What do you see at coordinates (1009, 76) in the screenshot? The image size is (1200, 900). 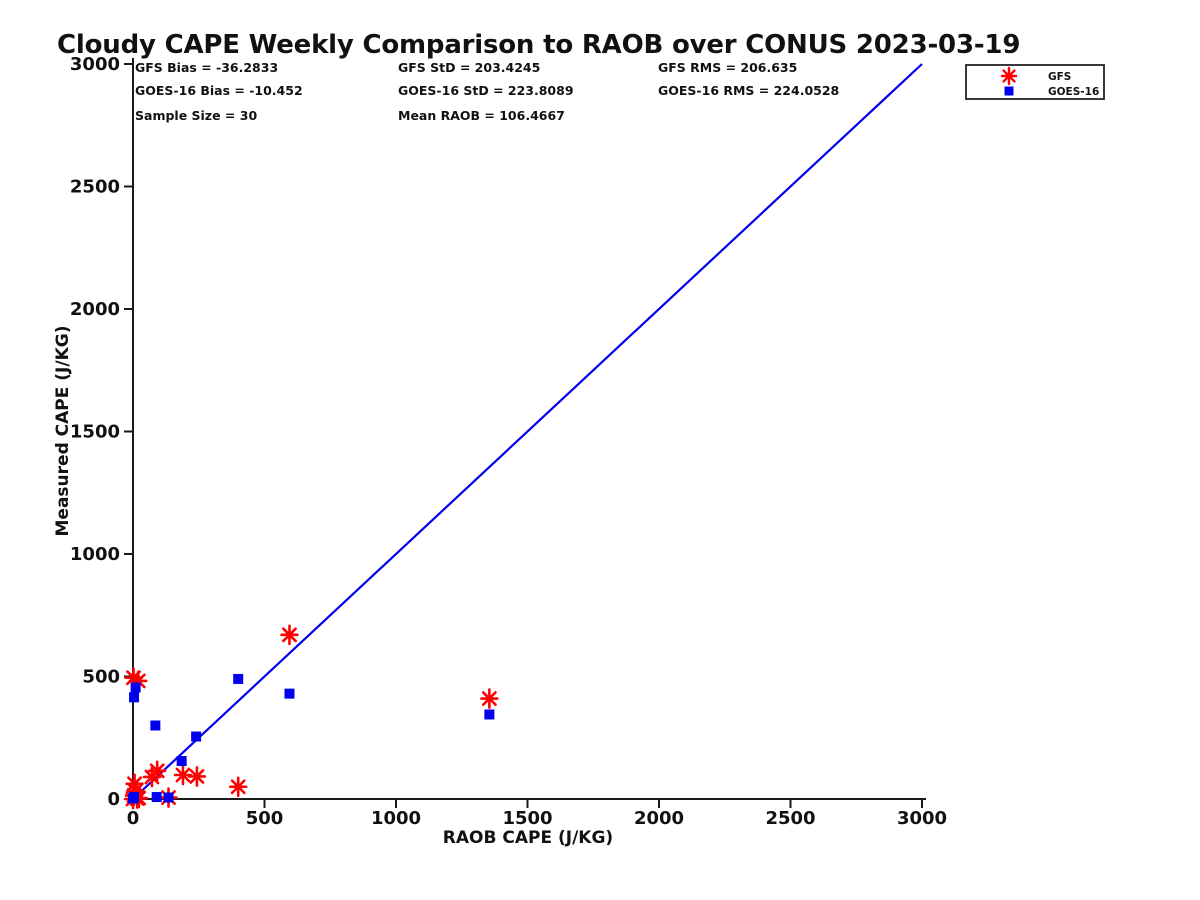 I see `gfs-asterisk-icon` at bounding box center [1009, 76].